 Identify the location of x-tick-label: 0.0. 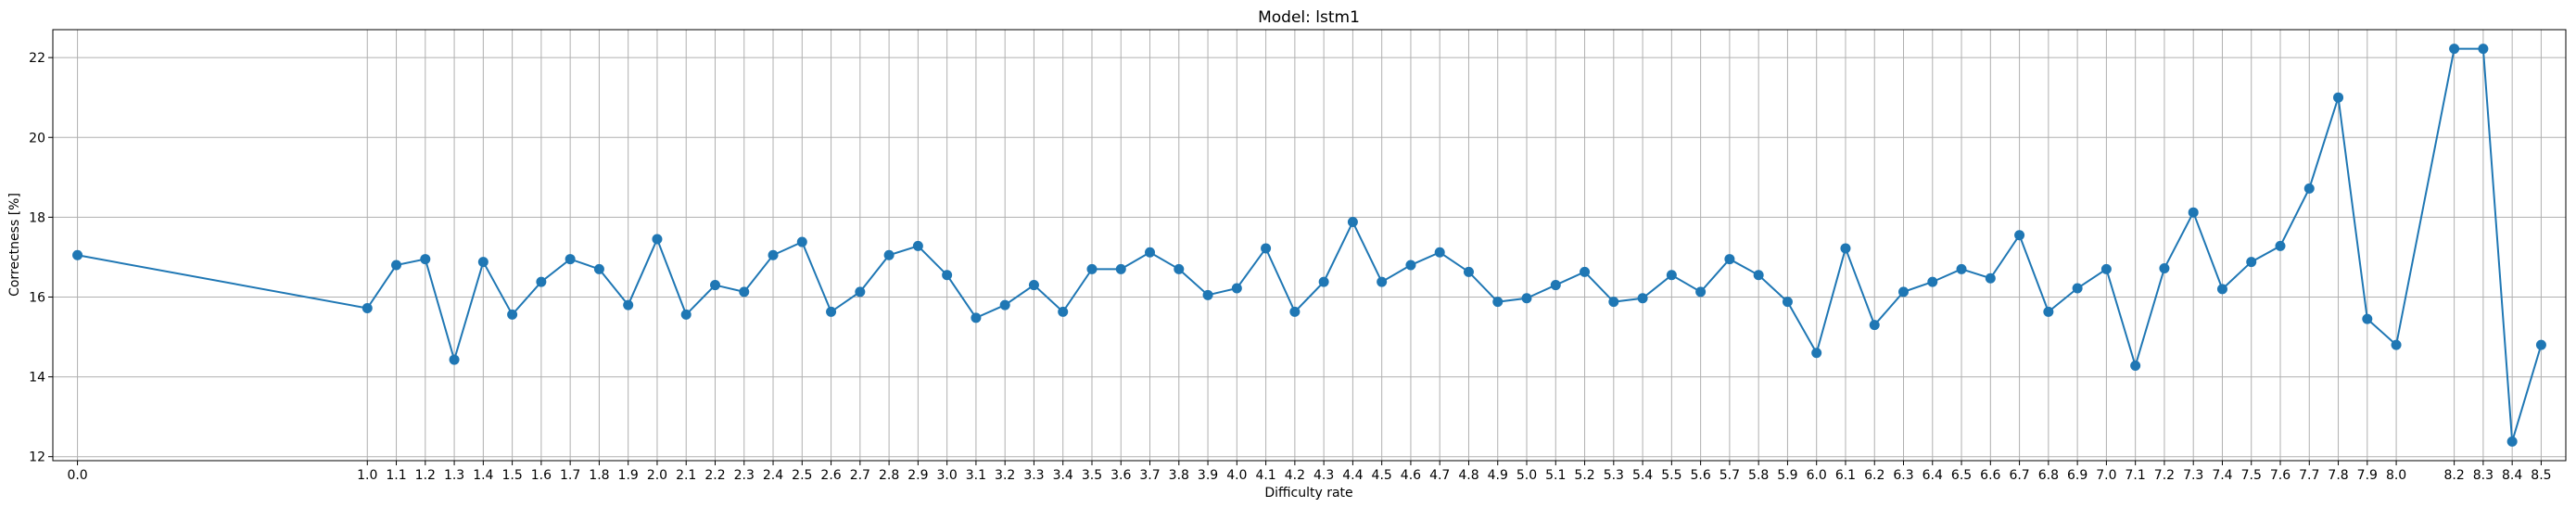
(77, 475).